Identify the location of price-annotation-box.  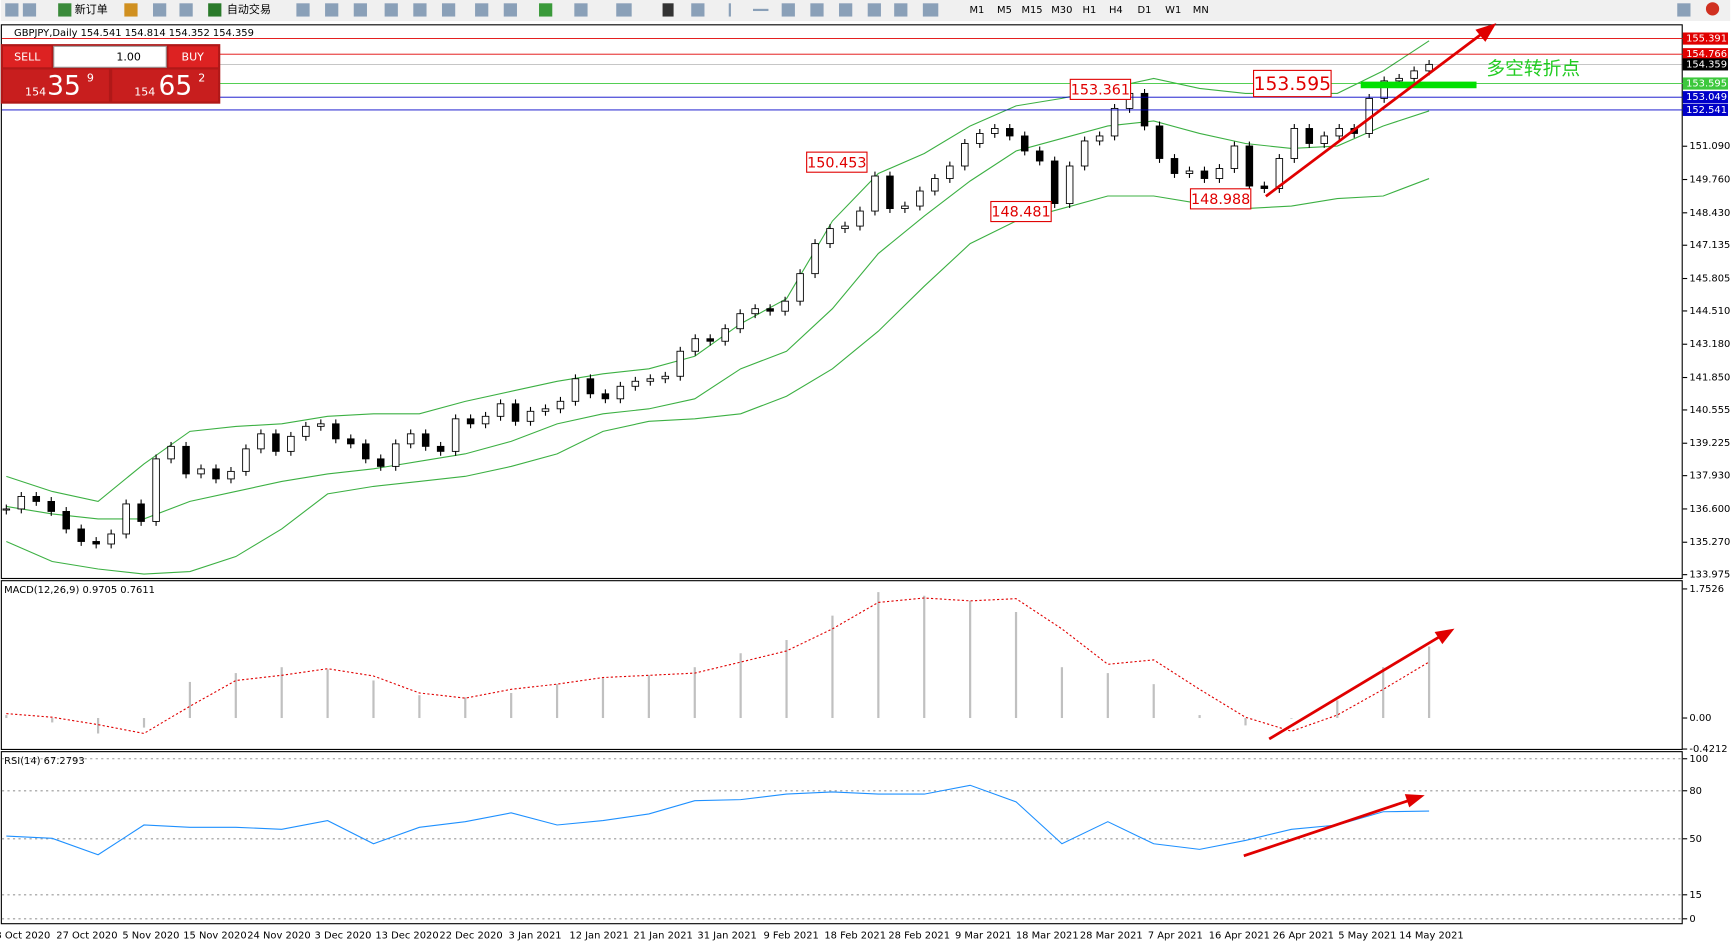
(1292, 83).